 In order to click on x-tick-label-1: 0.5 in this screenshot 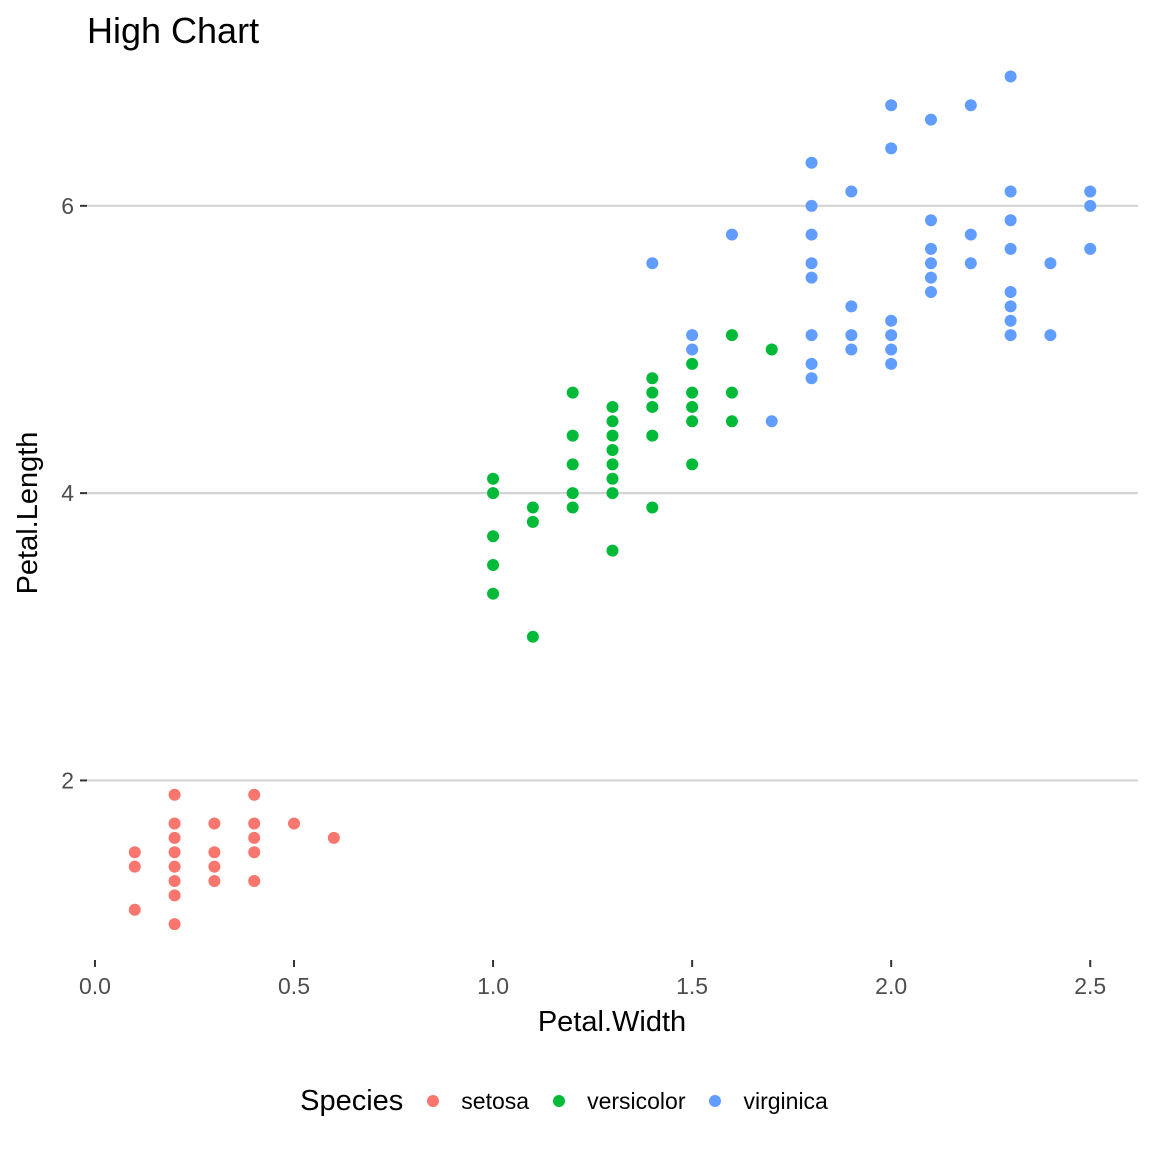, I will do `click(294, 986)`.